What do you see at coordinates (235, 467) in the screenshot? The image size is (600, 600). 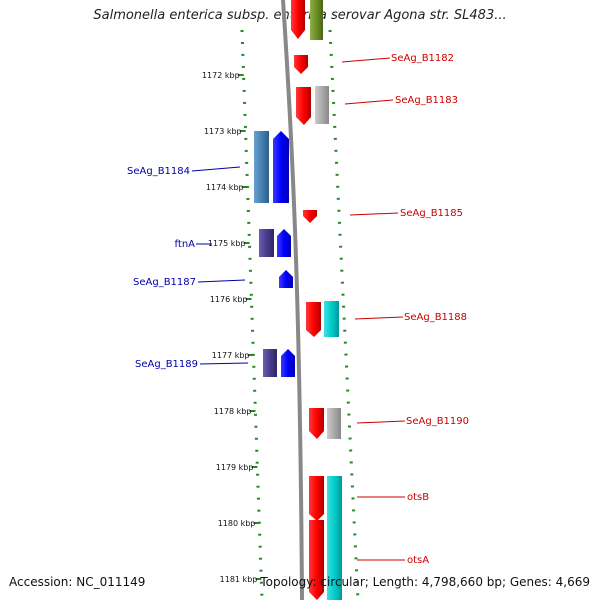 I see `tick-label: 1179 kbp` at bounding box center [235, 467].